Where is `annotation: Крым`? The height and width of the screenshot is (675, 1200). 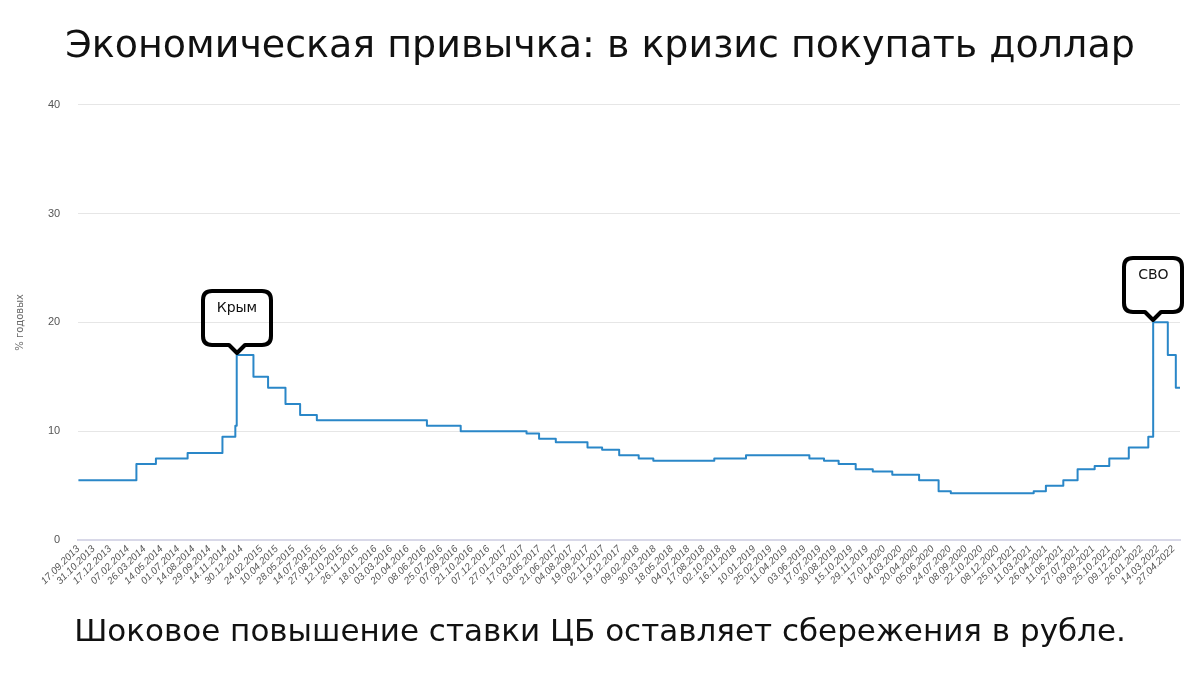
annotation: Крым is located at coordinates (237, 307).